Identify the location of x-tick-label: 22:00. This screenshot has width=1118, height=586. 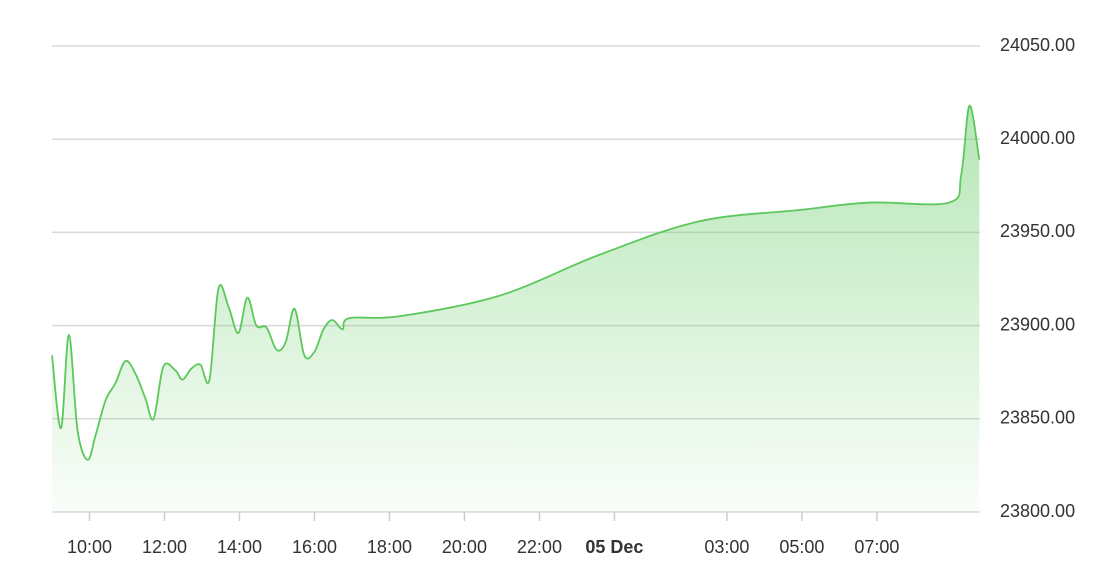
(539, 547).